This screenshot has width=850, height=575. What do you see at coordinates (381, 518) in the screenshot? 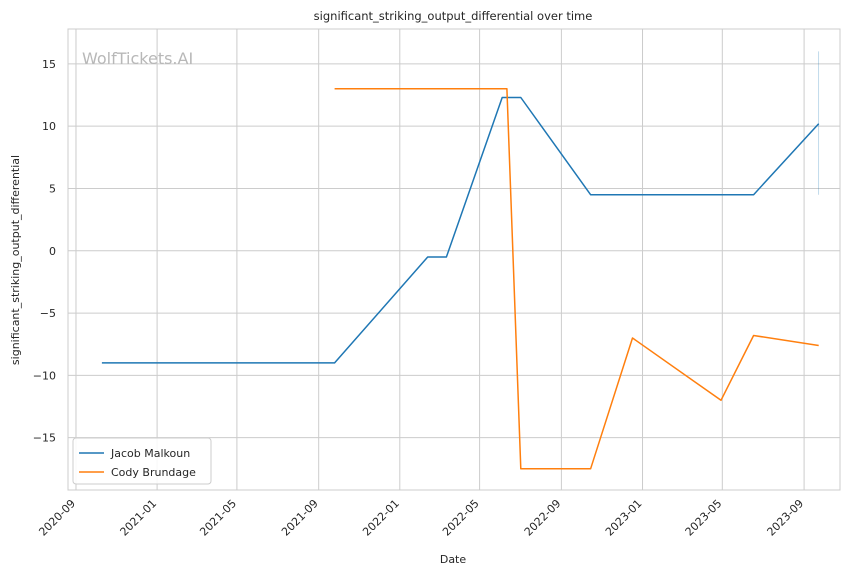
I see `x-tick-label: 2022-01` at bounding box center [381, 518].